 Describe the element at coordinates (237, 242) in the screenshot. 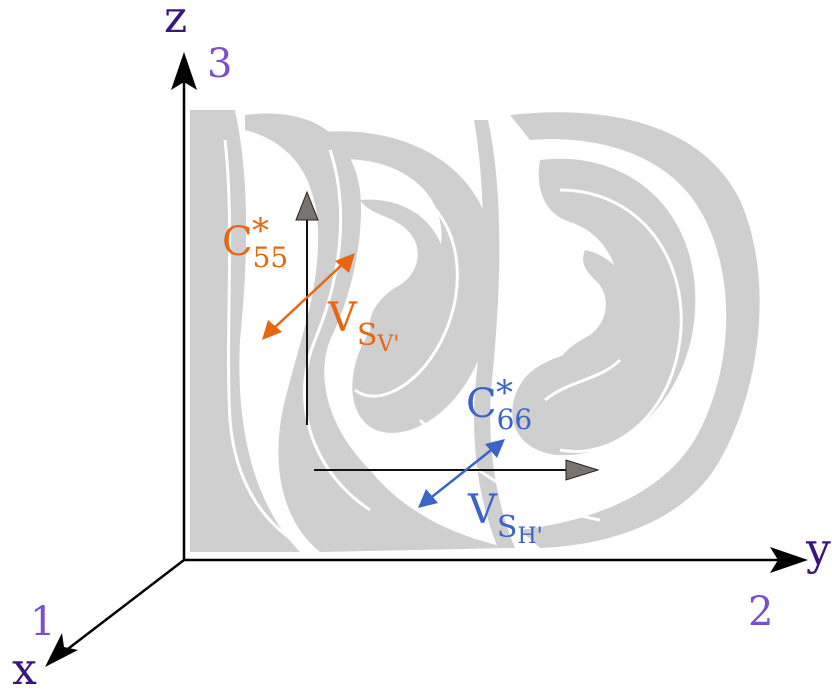

I see `c55-symbol: C` at that location.